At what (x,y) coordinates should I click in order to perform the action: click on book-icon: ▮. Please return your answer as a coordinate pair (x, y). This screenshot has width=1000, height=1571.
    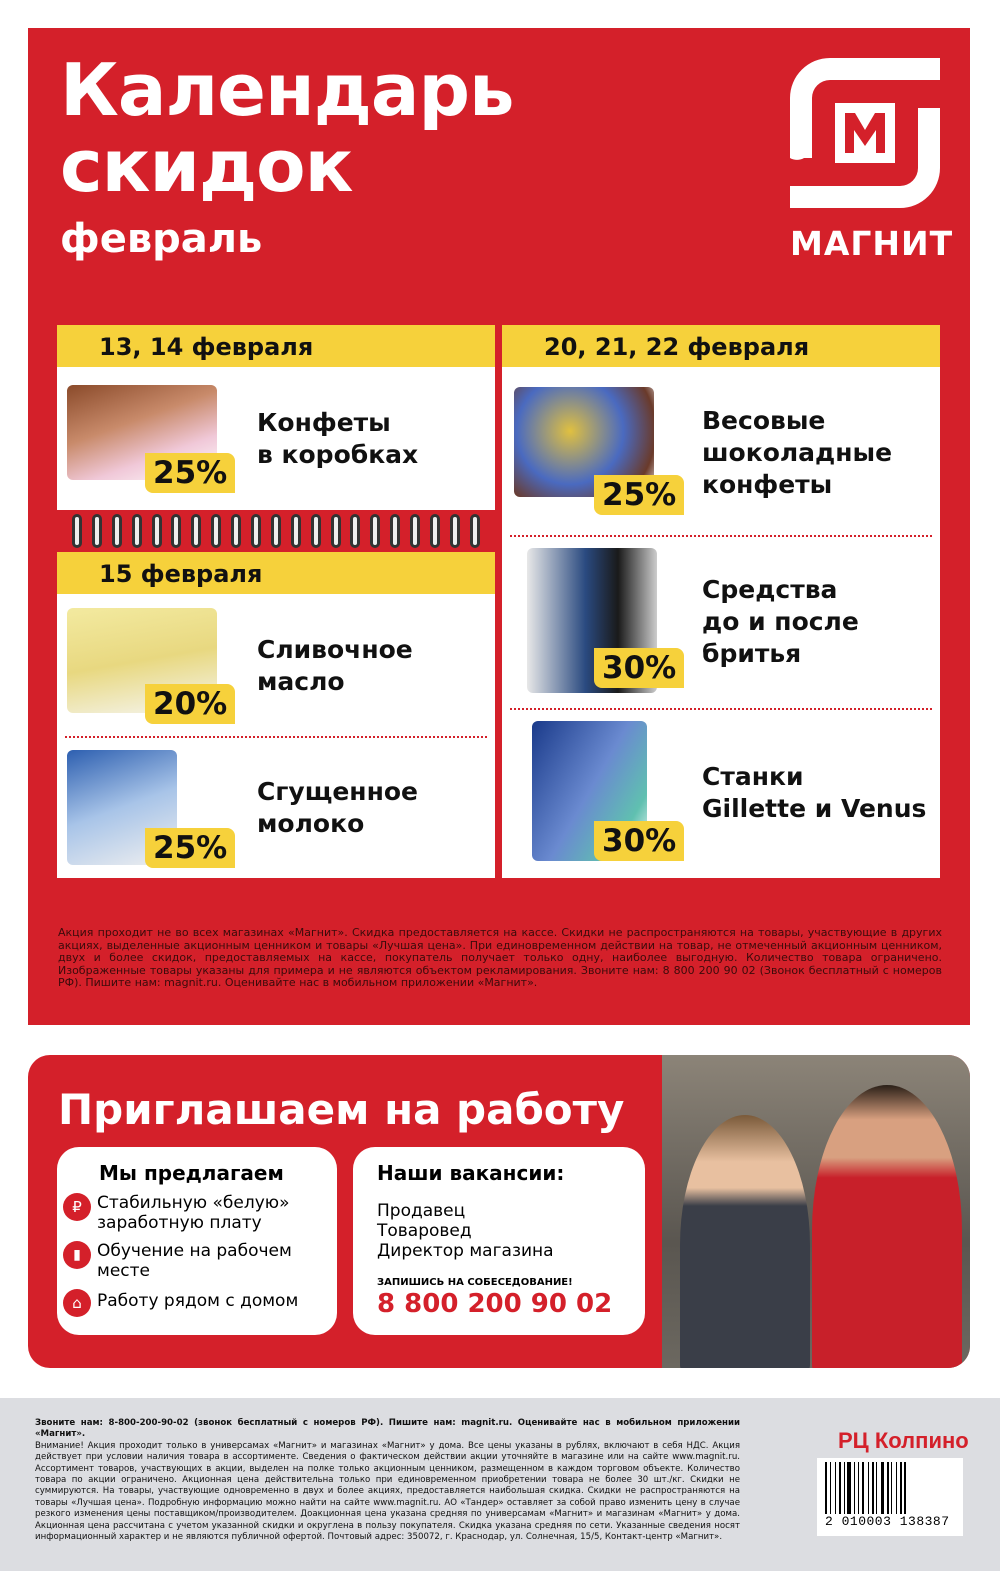
    Looking at the image, I should click on (77, 1255).